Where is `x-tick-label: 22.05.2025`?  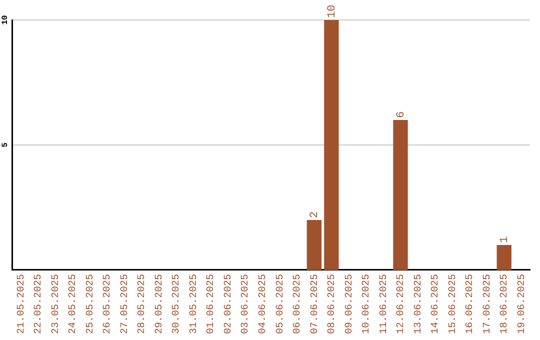
x-tick-label: 22.05.2025 is located at coordinates (39, 304).